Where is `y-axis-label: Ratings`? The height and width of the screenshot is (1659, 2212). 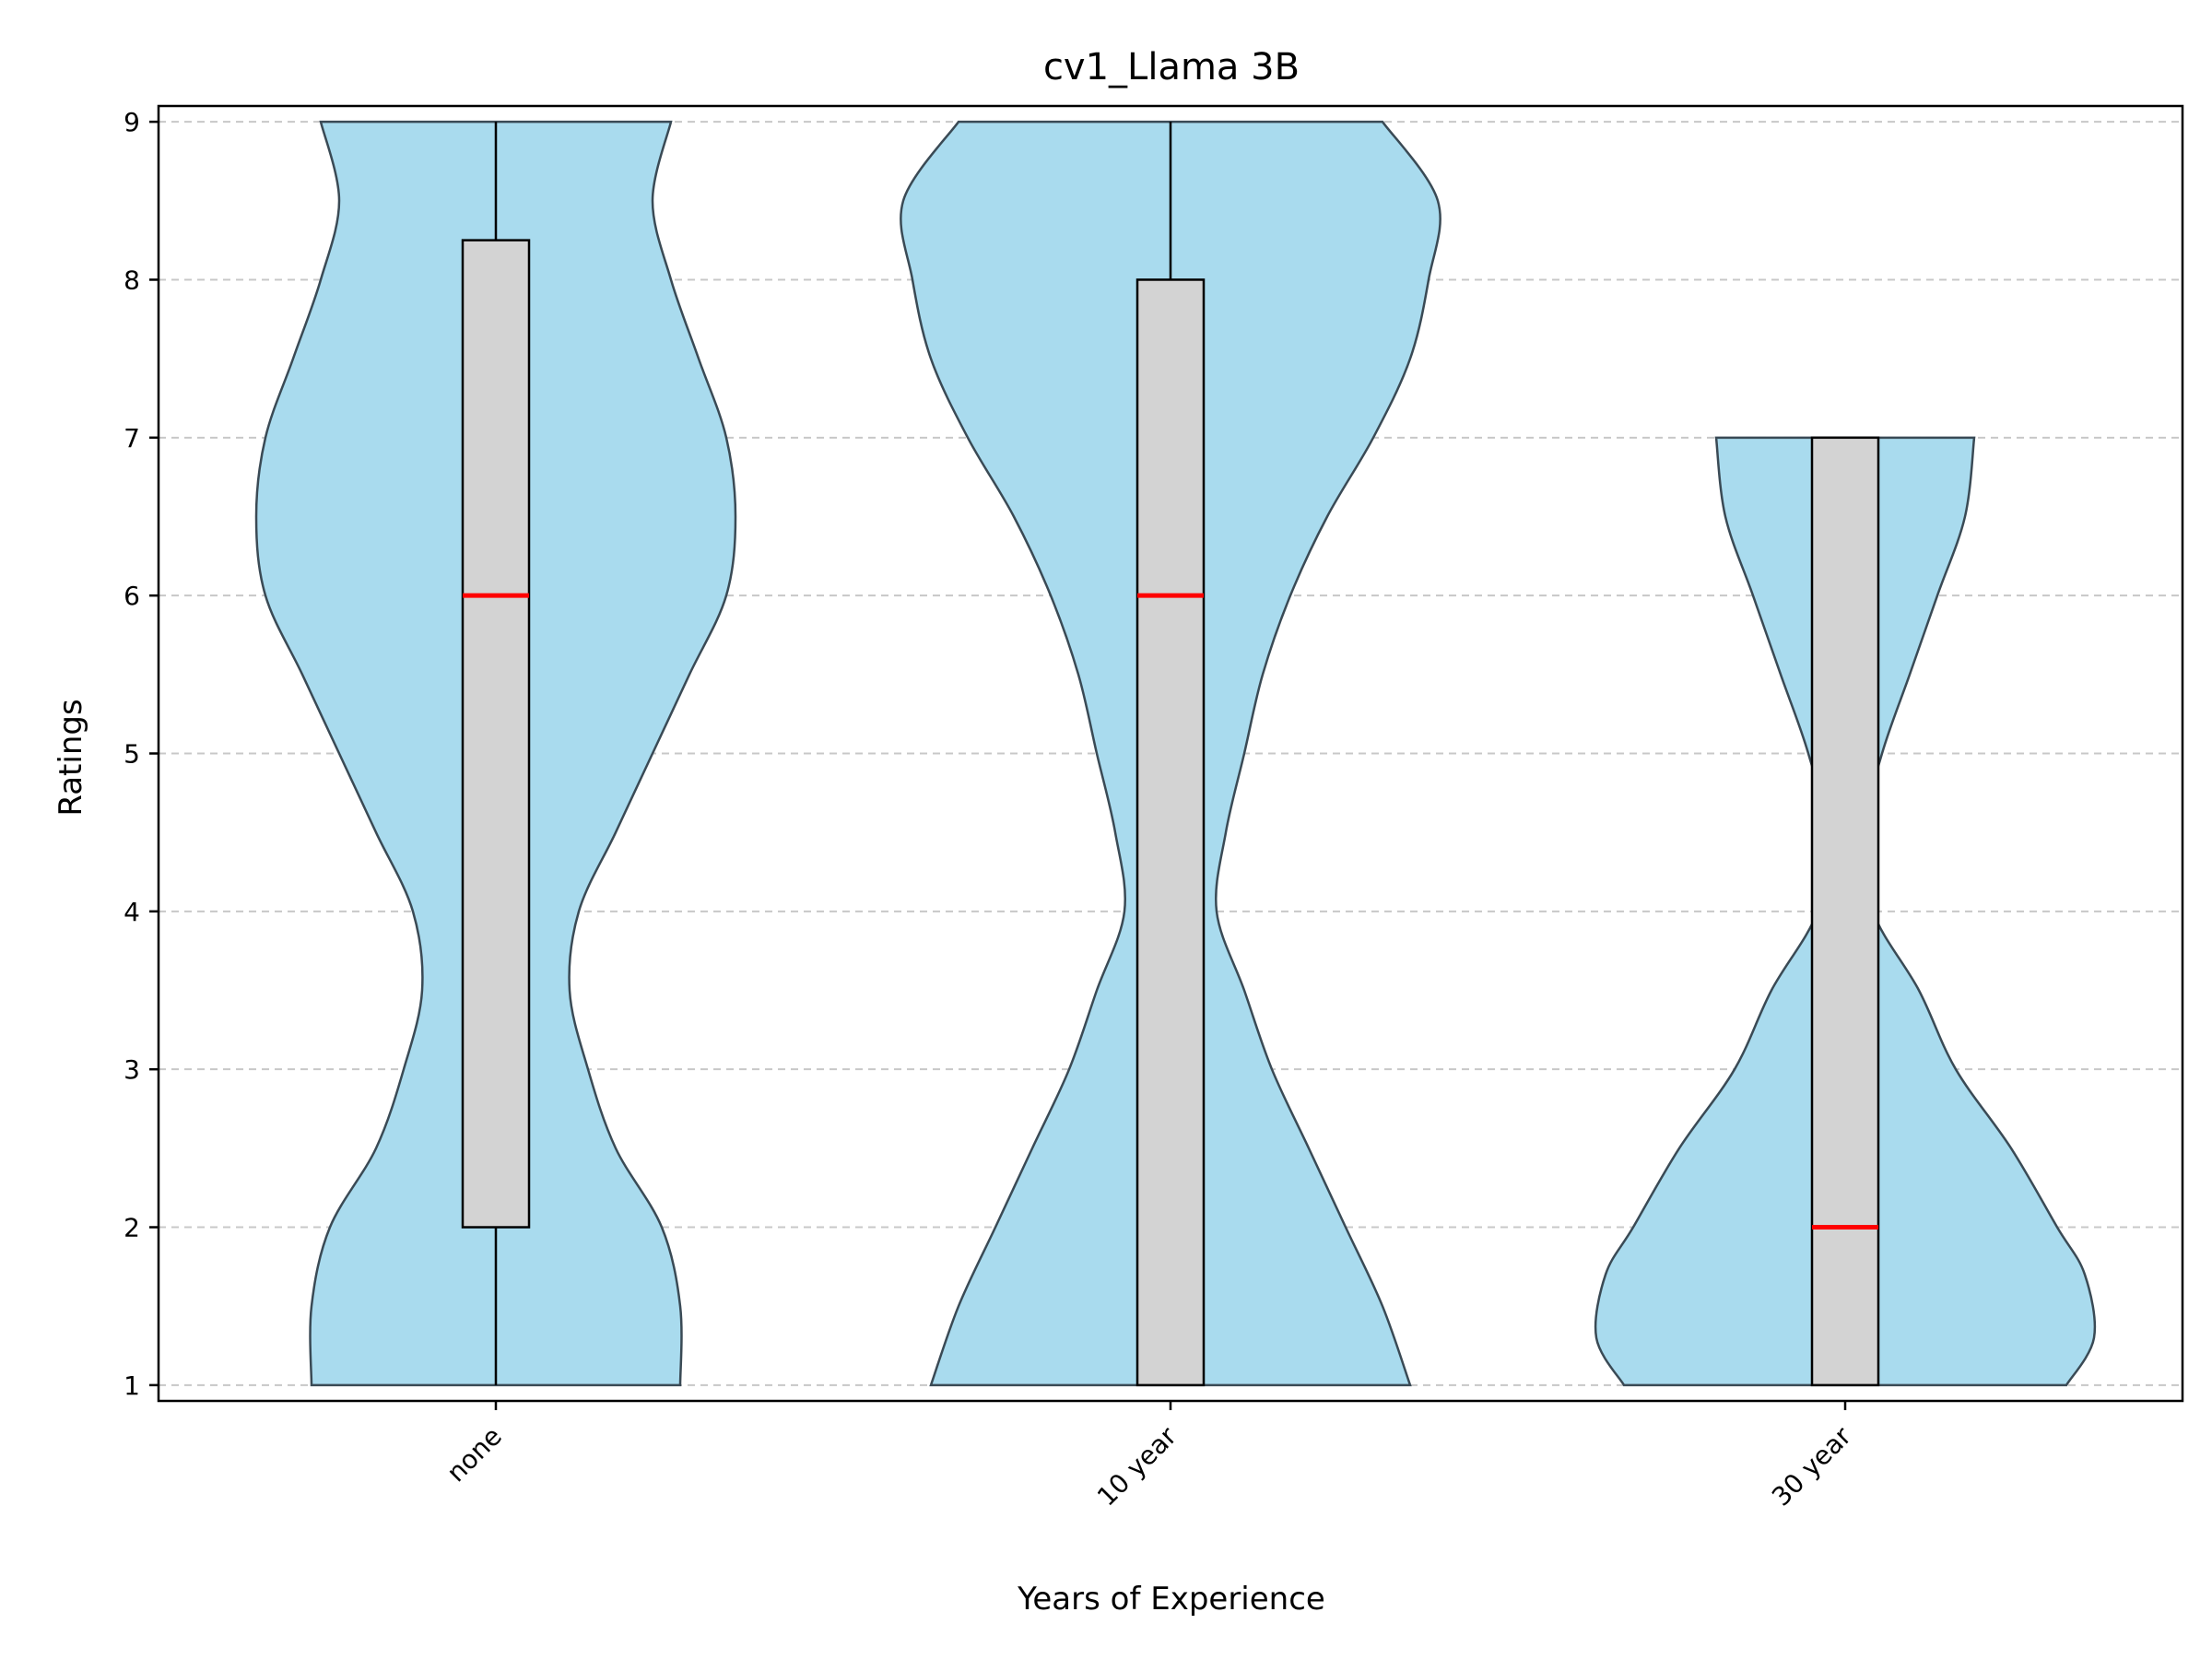 y-axis-label: Ratings is located at coordinates (71, 757).